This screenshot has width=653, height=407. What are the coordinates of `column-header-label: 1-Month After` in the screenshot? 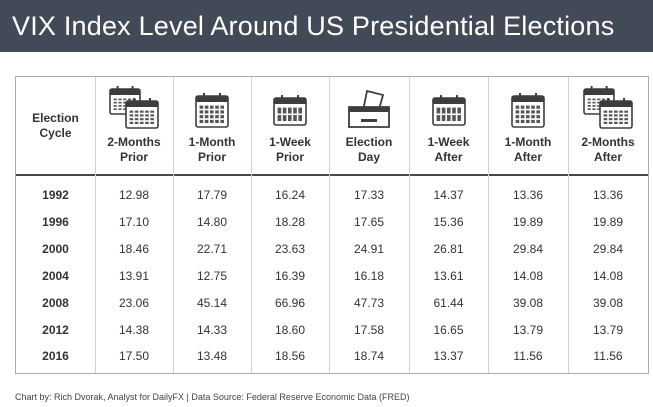 It's located at (528, 149).